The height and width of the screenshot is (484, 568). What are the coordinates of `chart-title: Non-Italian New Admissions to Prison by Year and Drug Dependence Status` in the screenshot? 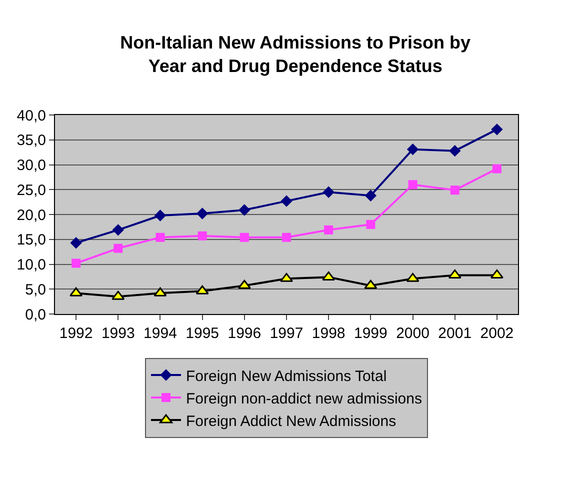 It's located at (295, 54).